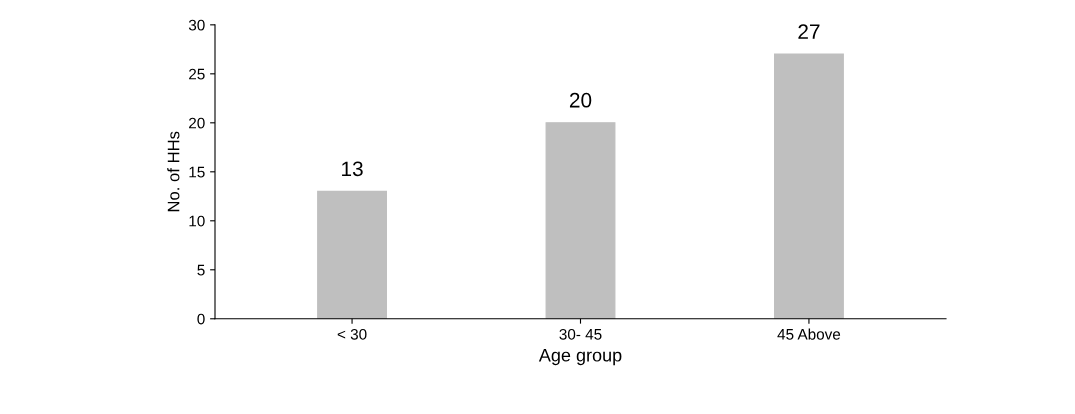  I want to click on x-tick-label: 45 Above, so click(809, 334).